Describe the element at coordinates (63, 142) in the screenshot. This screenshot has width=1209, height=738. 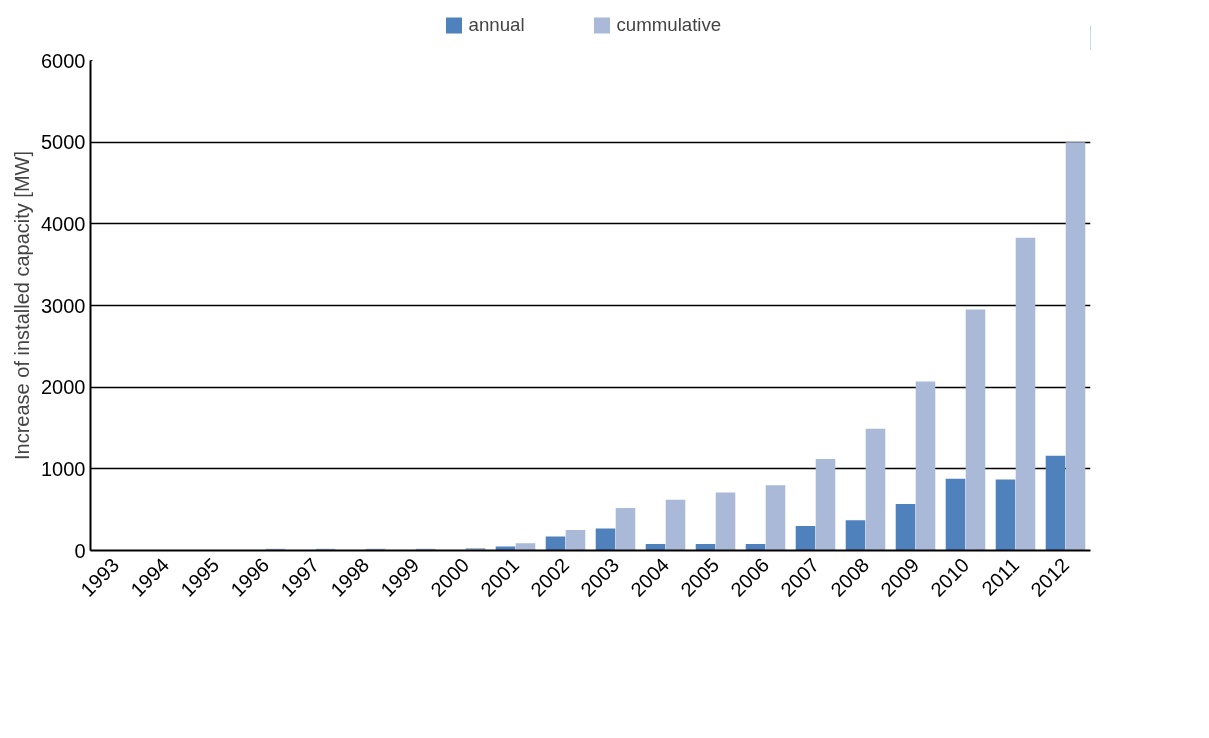
I see `y-tick-label: 5000` at that location.